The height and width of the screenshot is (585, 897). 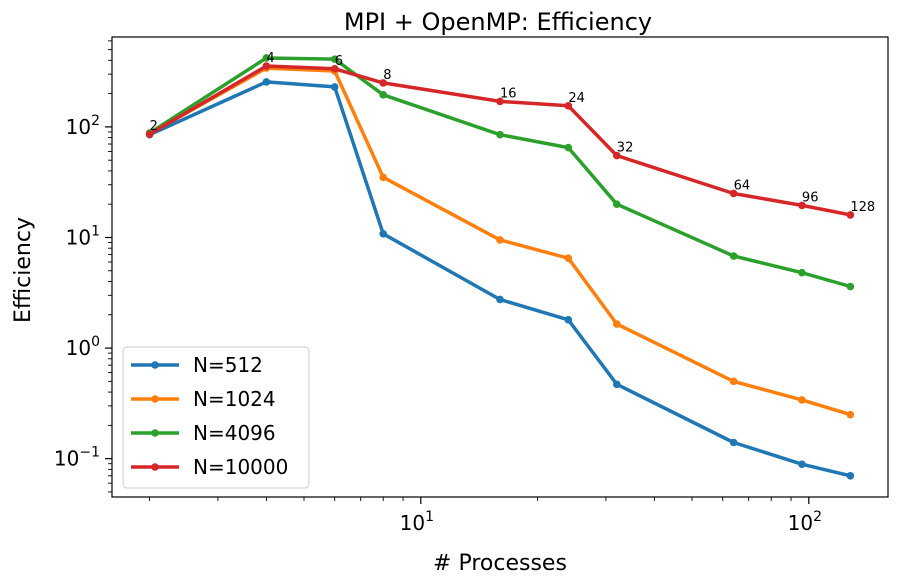 What do you see at coordinates (625, 148) in the screenshot?
I see `point-label: 32` at bounding box center [625, 148].